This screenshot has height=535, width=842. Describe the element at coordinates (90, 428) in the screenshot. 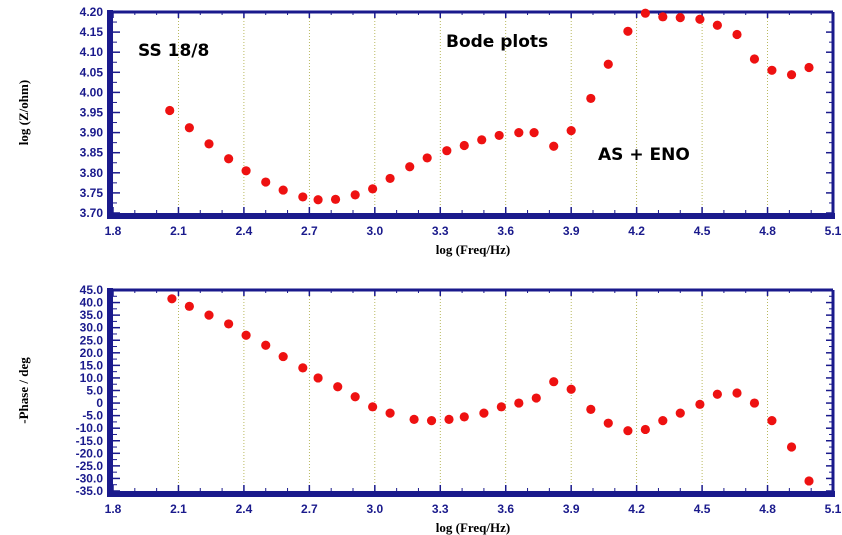

I see `y-tick-label: -10.0` at that location.